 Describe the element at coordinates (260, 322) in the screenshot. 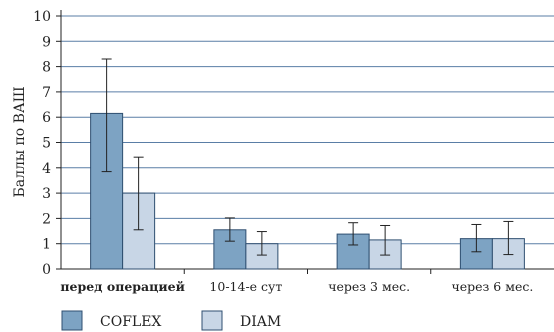

I see `legend-label: DIAM` at that location.